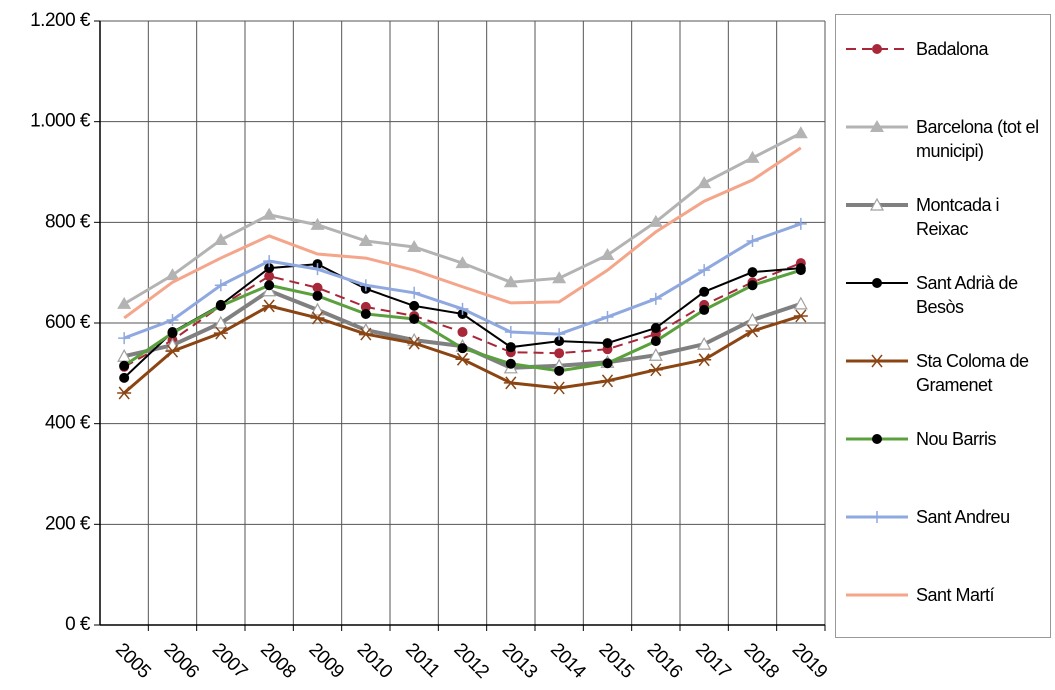 The image size is (1055, 690). What do you see at coordinates (68, 423) in the screenshot?
I see `y-tick-label: 400 €` at bounding box center [68, 423].